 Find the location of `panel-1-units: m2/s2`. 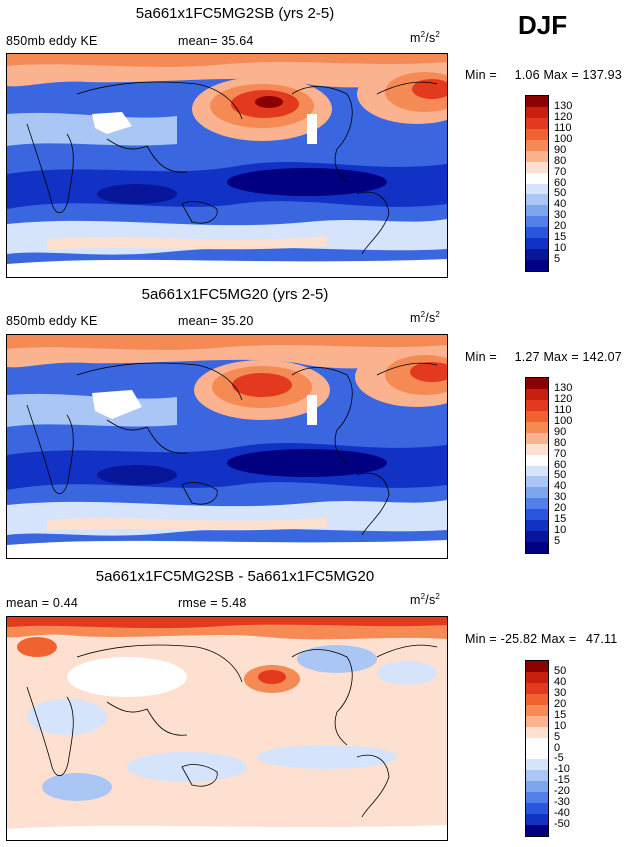

panel-1-units: m2/s2 is located at coordinates (425, 38).